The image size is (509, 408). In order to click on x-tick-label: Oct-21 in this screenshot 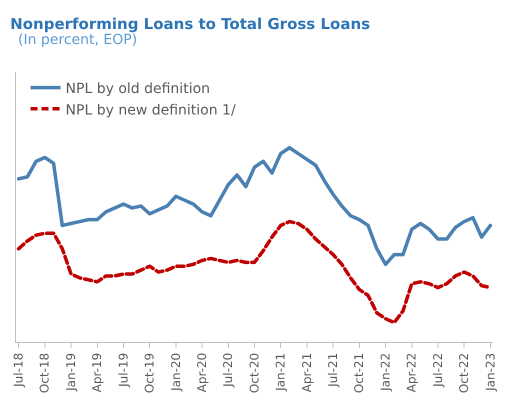, I will do `click(359, 373)`.